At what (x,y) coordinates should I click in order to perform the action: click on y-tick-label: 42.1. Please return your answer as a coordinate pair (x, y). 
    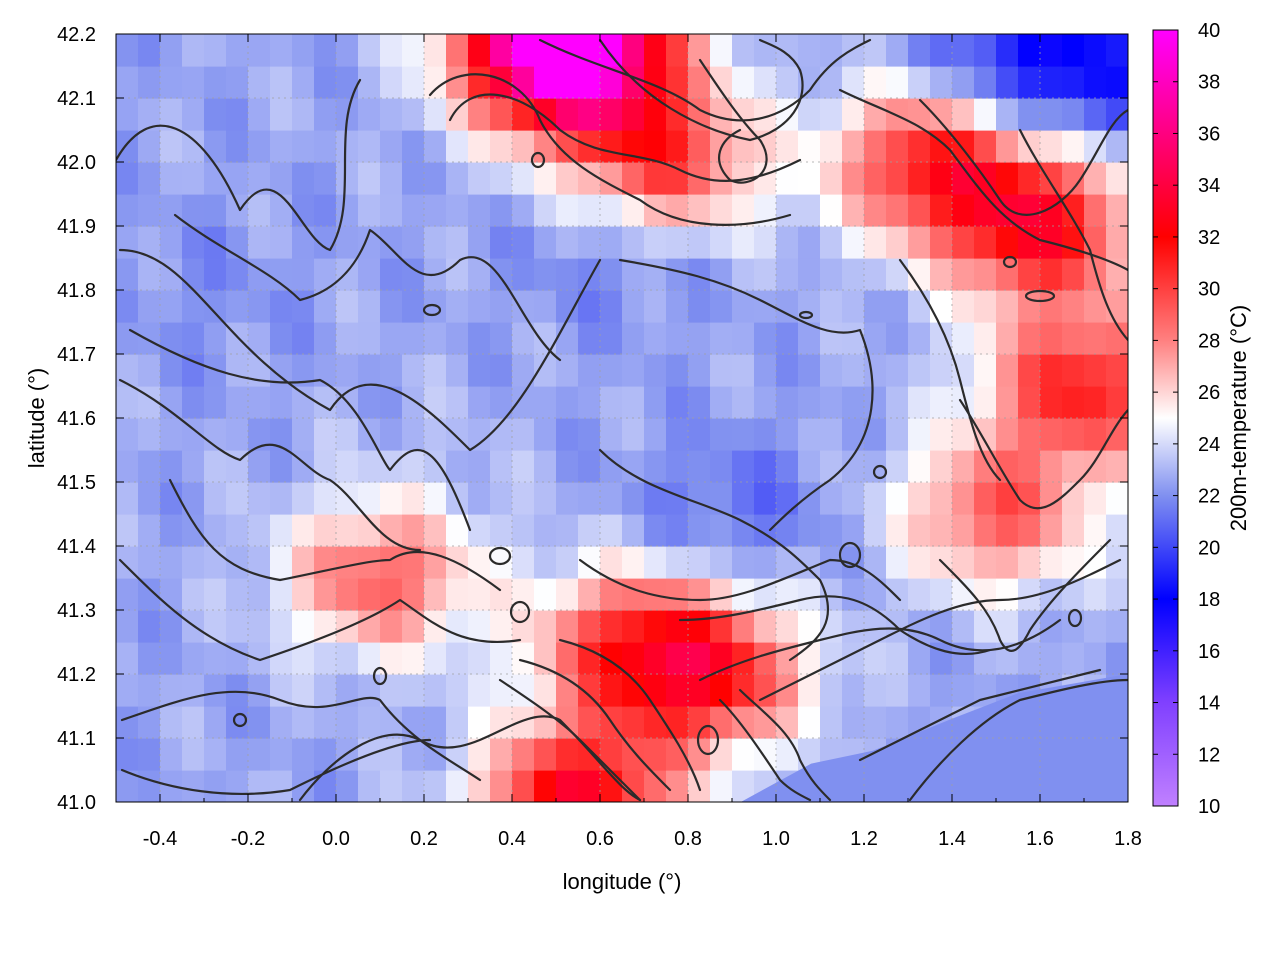
    Looking at the image, I should click on (76, 99).